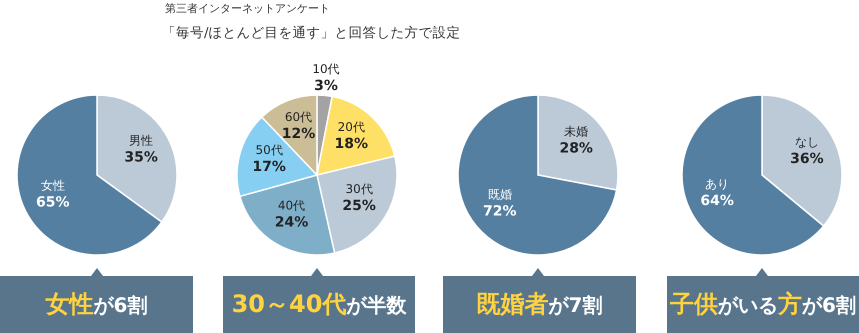 This screenshot has height=333, width=859. What do you see at coordinates (289, 304) in the screenshot?
I see `text: 30～40代` at bounding box center [289, 304].